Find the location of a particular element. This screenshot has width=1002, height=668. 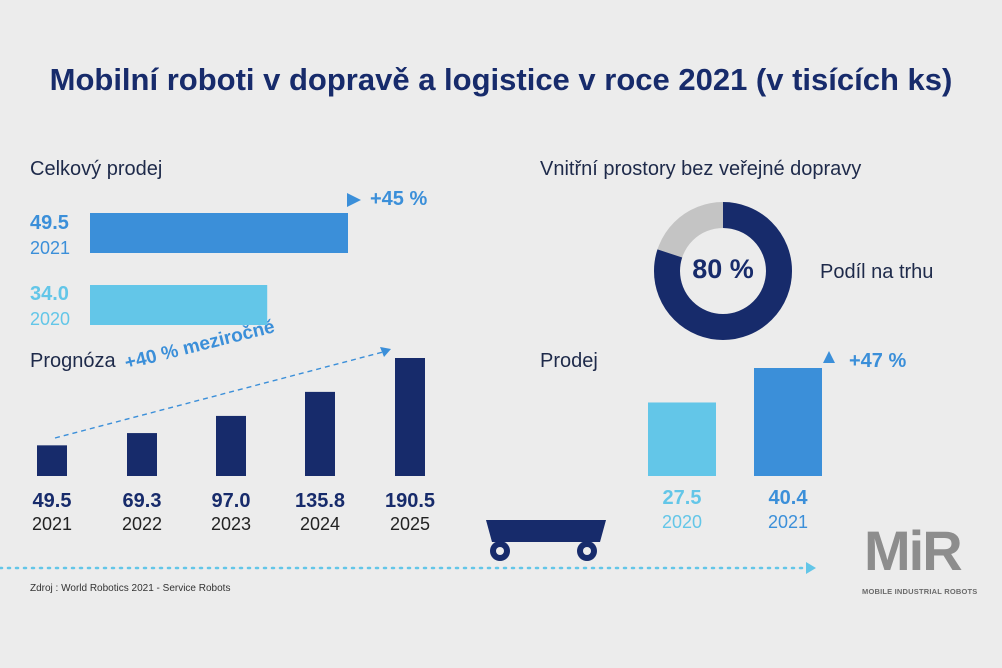

mir-logo-mark: MiR is located at coordinates (914, 550).